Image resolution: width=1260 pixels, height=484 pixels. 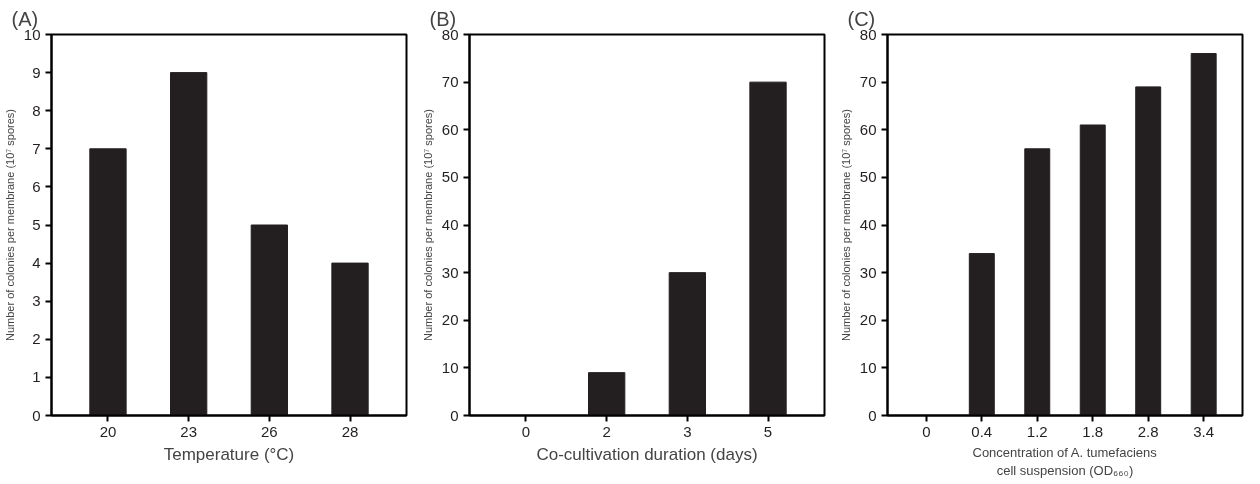 I want to click on x-tick-label: 23, so click(x=188, y=431).